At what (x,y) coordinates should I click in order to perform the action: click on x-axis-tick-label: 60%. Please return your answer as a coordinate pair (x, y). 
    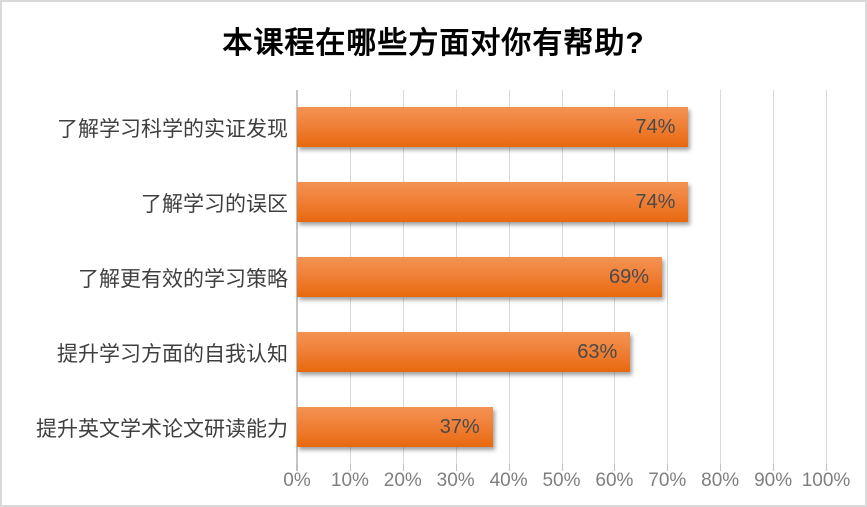
    Looking at the image, I should click on (614, 480).